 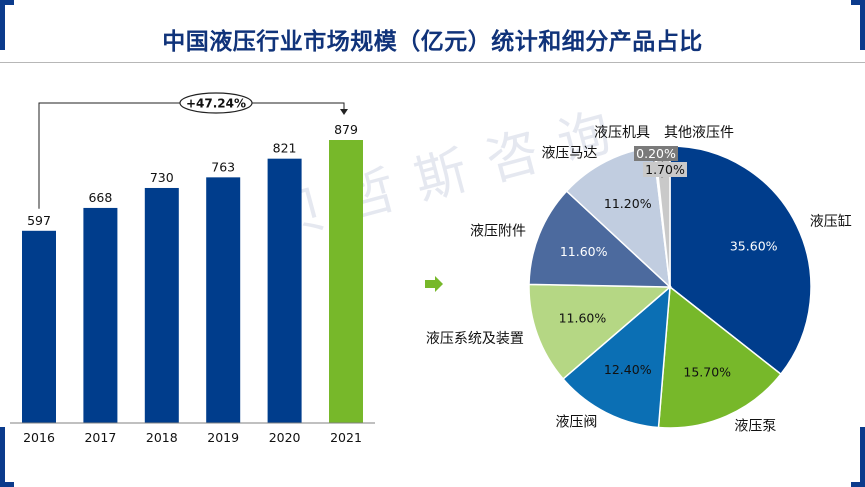 I want to click on pie-value-label: 35.60%, so click(x=754, y=245).